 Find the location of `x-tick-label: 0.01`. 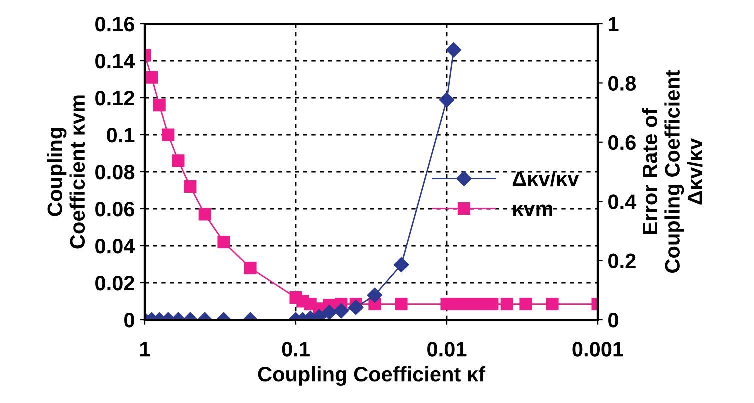

x-tick-label: 0.01 is located at coordinates (447, 349).